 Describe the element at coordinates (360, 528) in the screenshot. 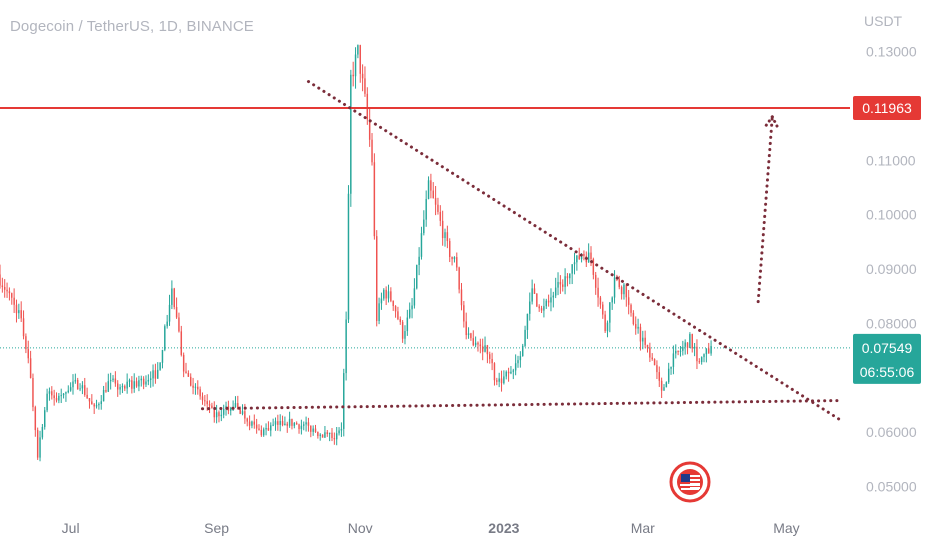

I see `x-tick-label: Nov` at that location.